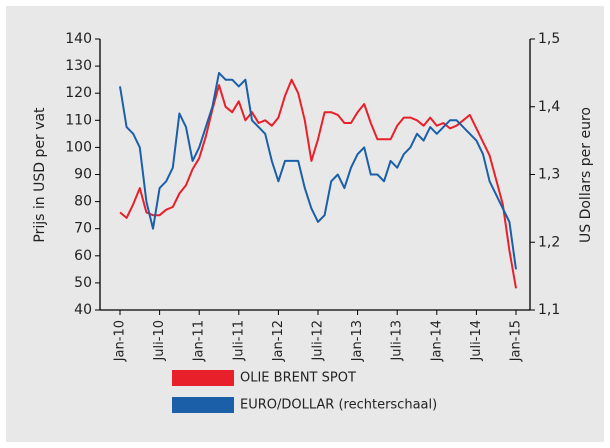  I want to click on y-tick-label: 70, so click(83, 229).